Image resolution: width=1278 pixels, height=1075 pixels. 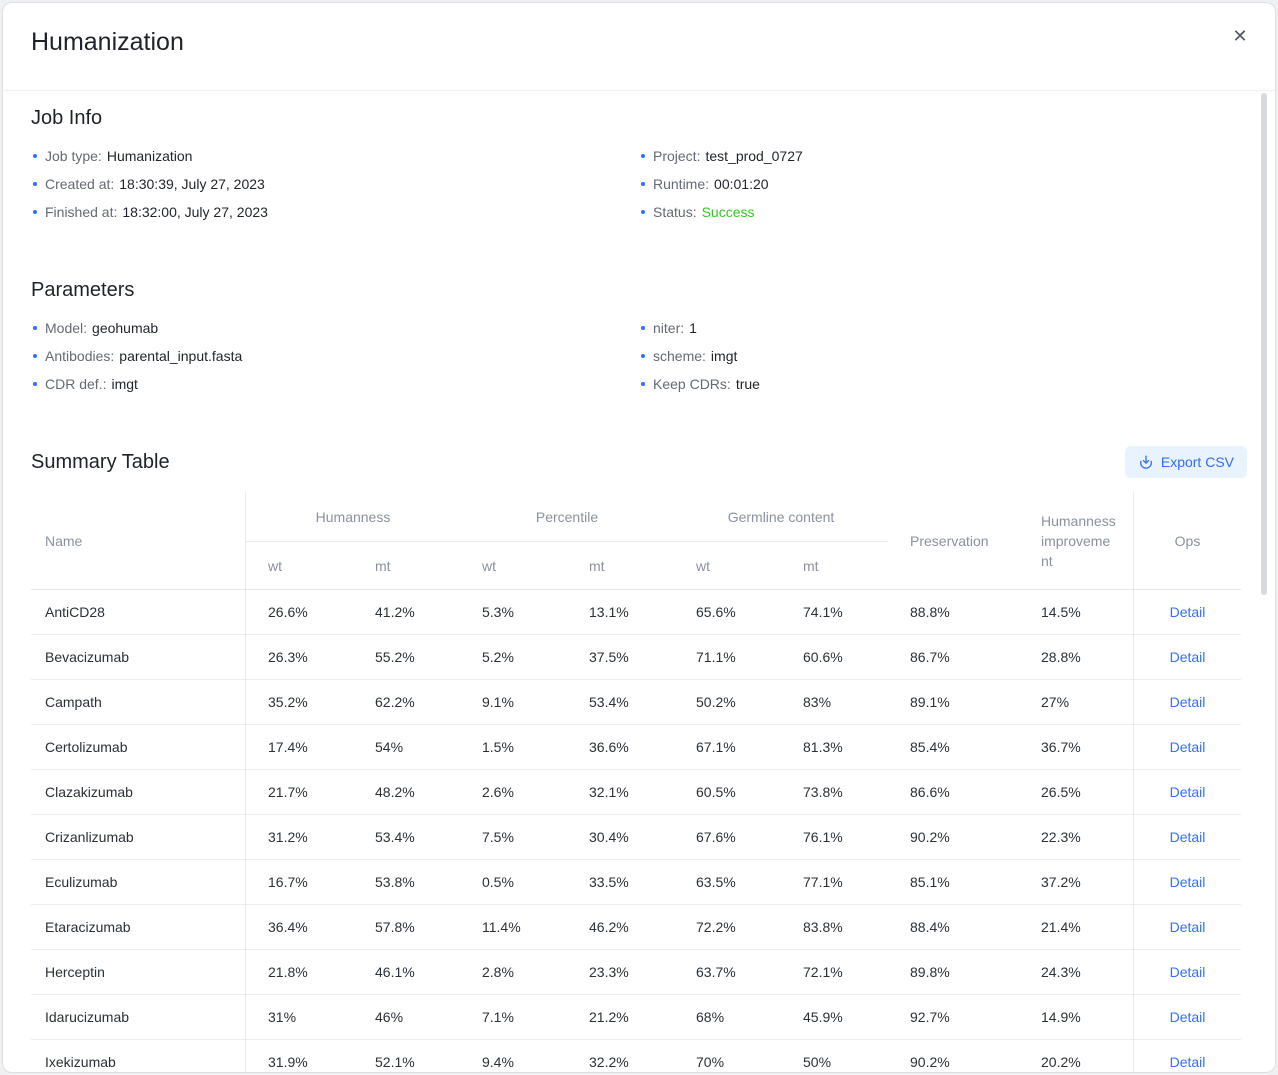 I want to click on cell-name: Eculizumab, so click(x=138, y=882).